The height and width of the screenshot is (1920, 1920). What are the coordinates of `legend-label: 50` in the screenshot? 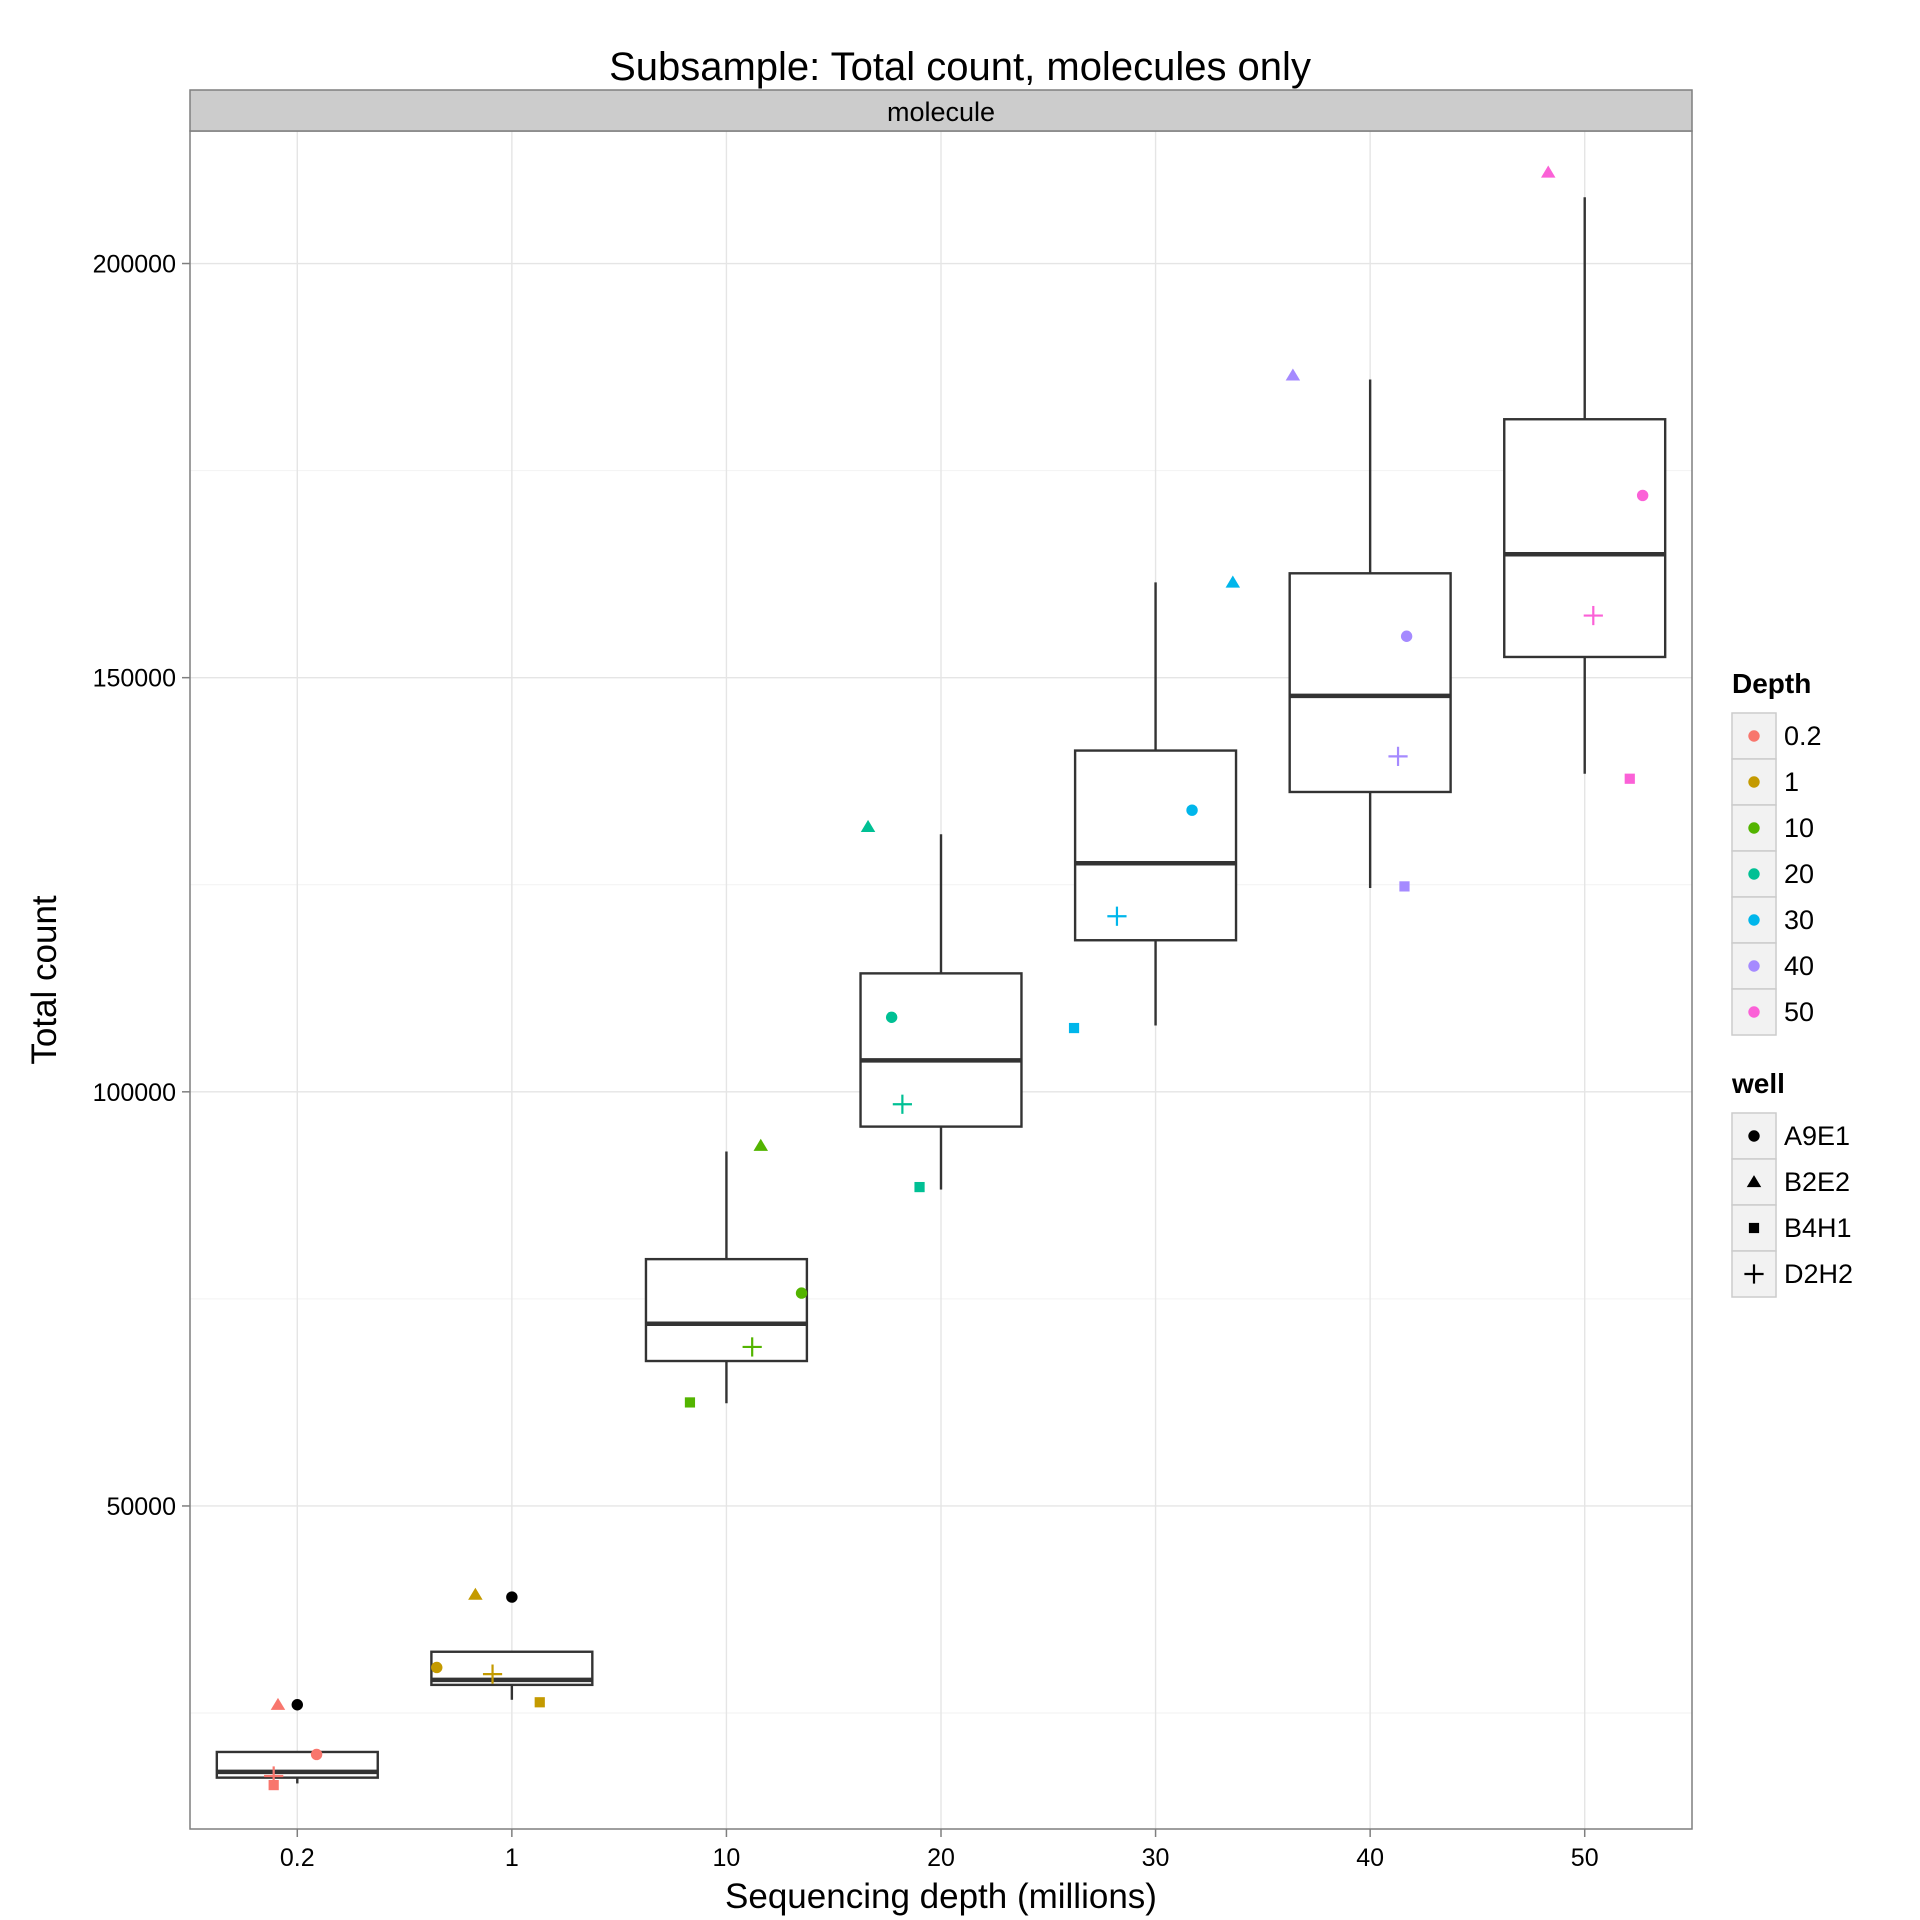 It's located at (1799, 1012).